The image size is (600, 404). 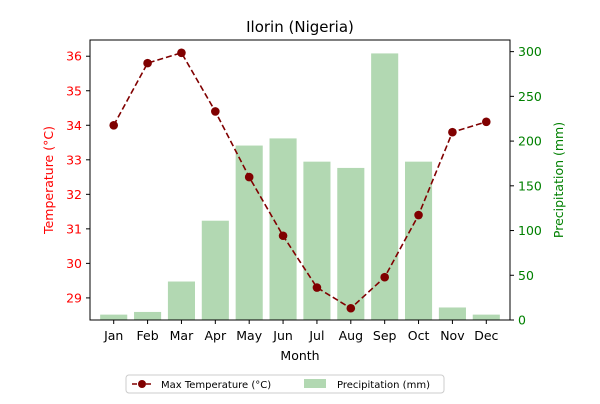 I want to click on right-tick-label: 200, so click(x=530, y=141).